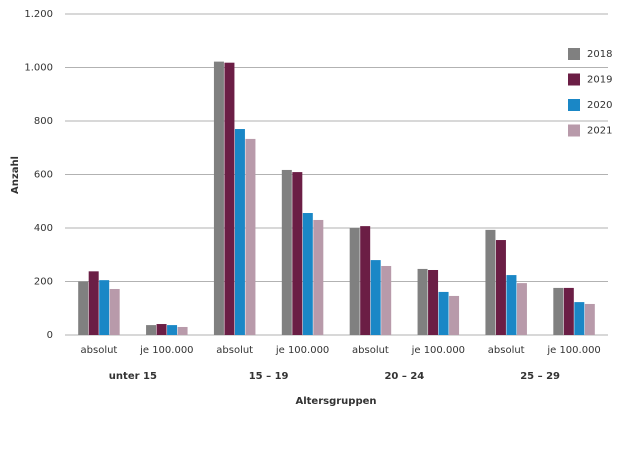  What do you see at coordinates (540, 376) in the screenshot?
I see `group-label: 25 – 29` at bounding box center [540, 376].